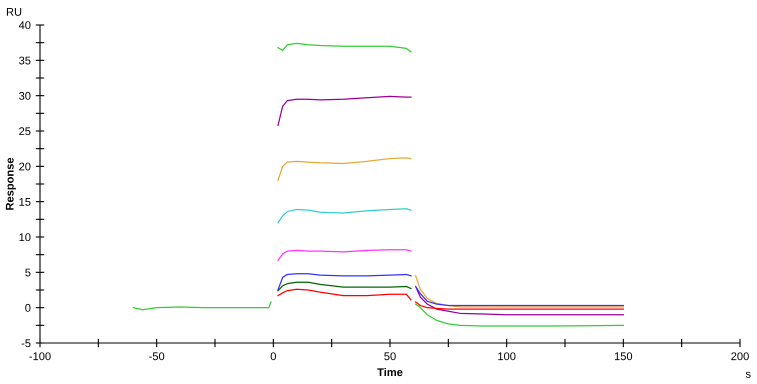 The height and width of the screenshot is (384, 757). What do you see at coordinates (156, 356) in the screenshot?
I see `x-tick-label: -50` at bounding box center [156, 356].